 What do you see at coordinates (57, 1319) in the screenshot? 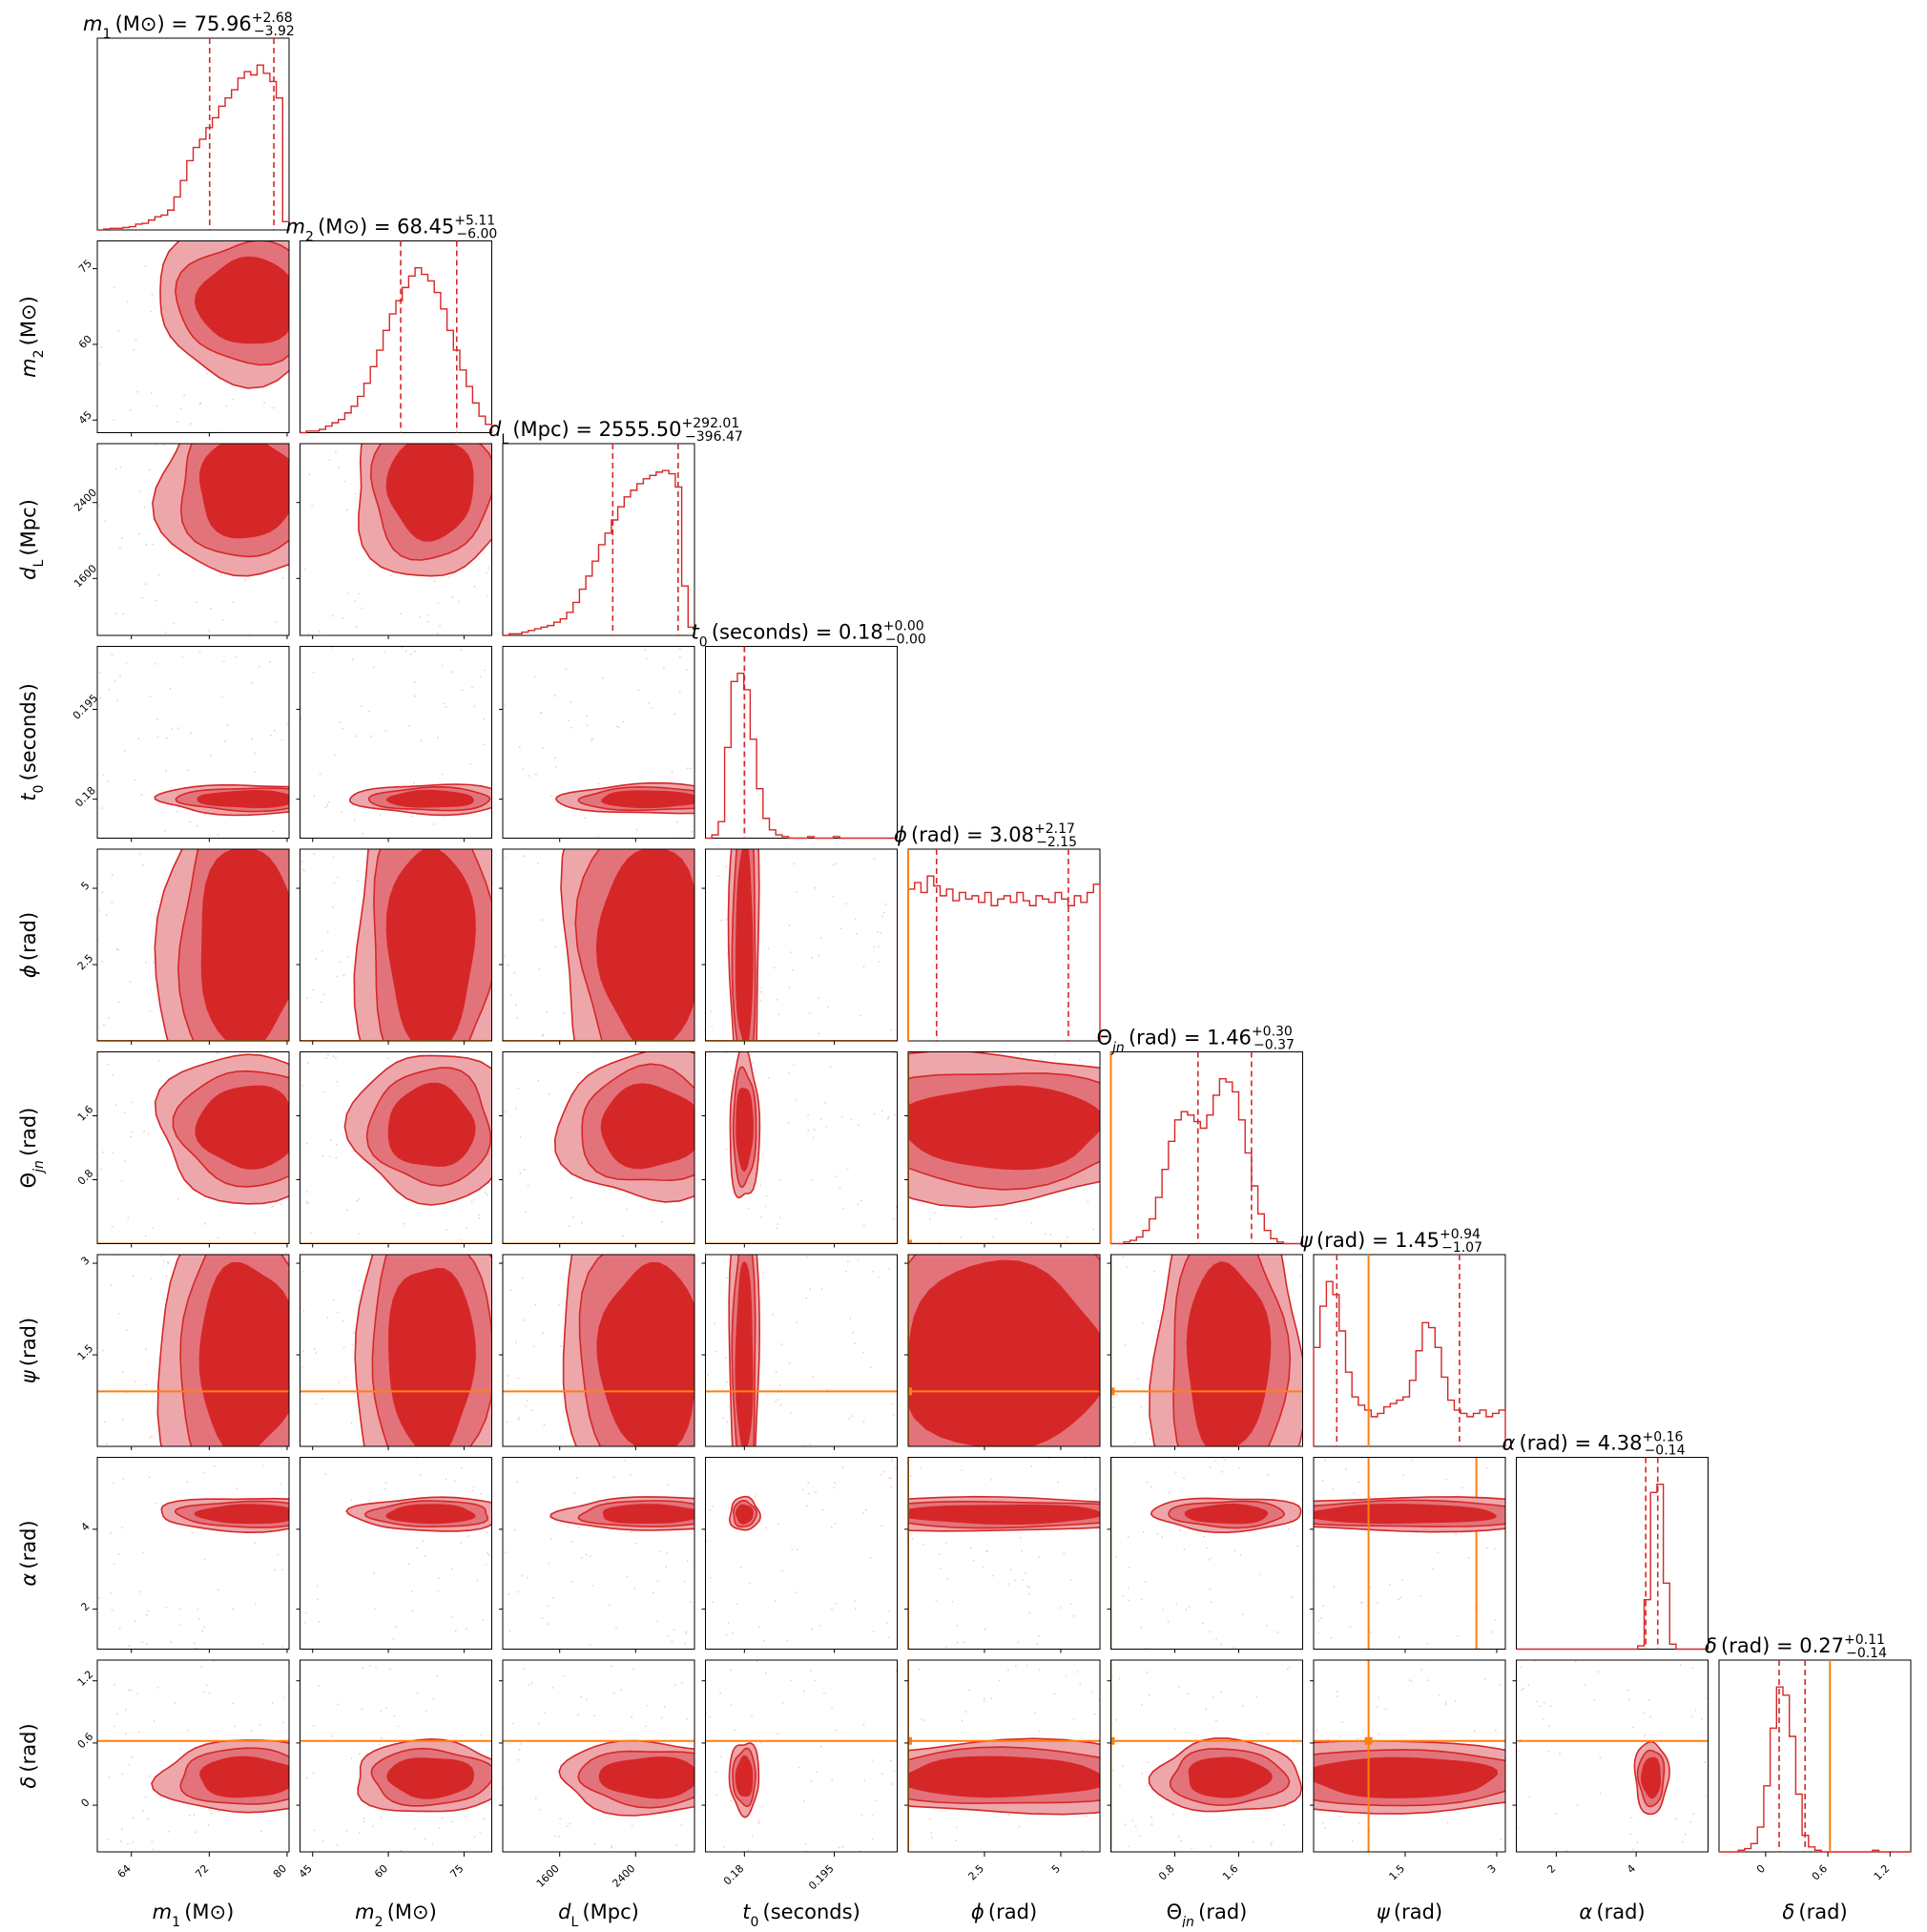
I see `y-axis-psi: 1.5 3 ψ (rad)` at bounding box center [57, 1319].